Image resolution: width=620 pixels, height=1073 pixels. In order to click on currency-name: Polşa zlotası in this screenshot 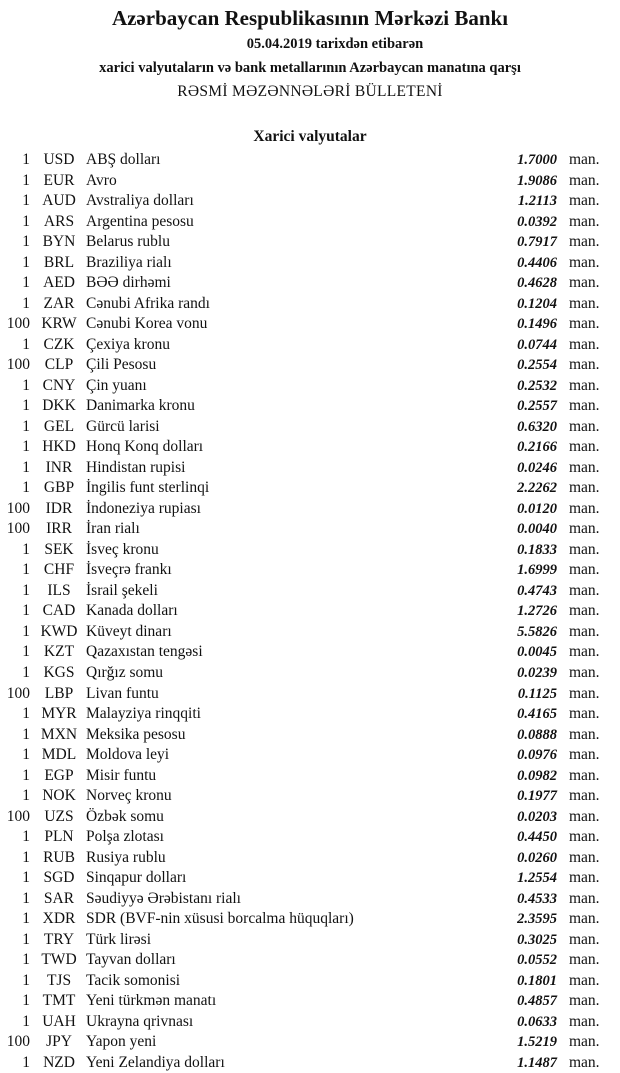, I will do `click(125, 837)`.